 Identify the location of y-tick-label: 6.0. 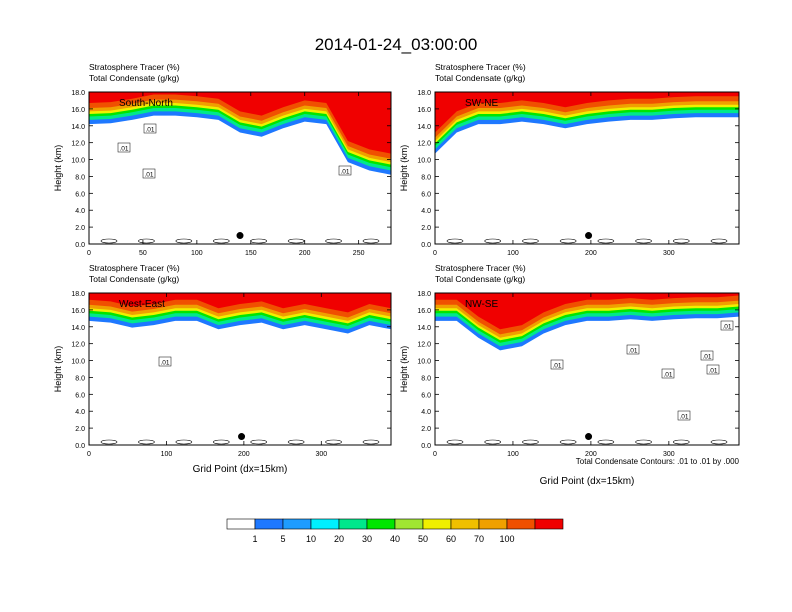
(80, 194).